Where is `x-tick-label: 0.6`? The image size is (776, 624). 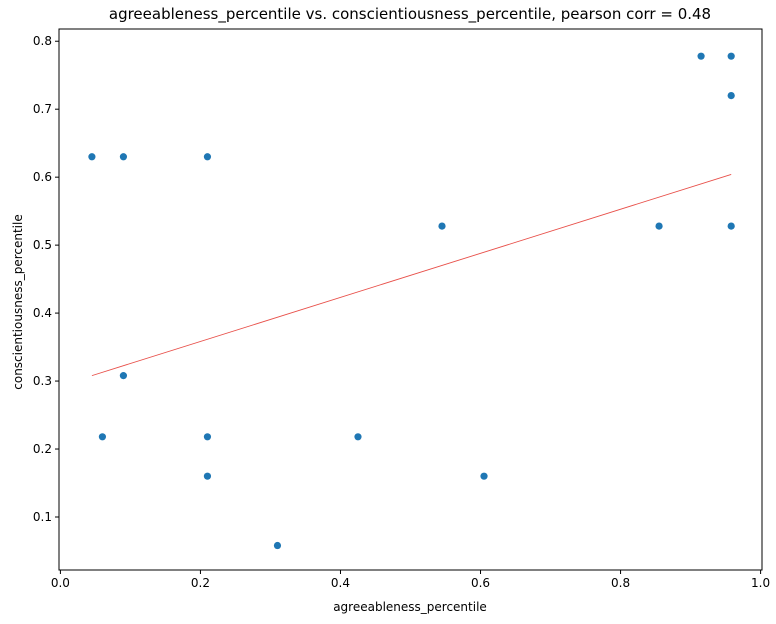
x-tick-label: 0.6 is located at coordinates (480, 583).